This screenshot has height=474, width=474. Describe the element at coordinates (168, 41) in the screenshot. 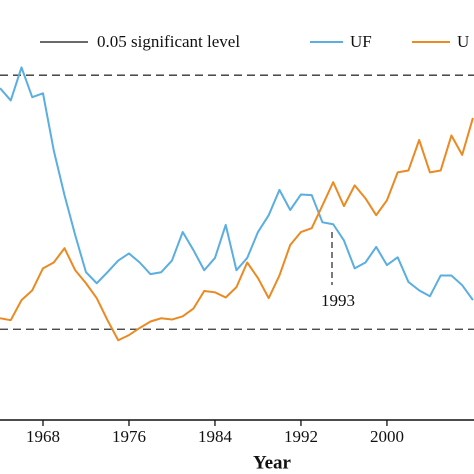

I see `legend-label: 0.05 significant level` at that location.